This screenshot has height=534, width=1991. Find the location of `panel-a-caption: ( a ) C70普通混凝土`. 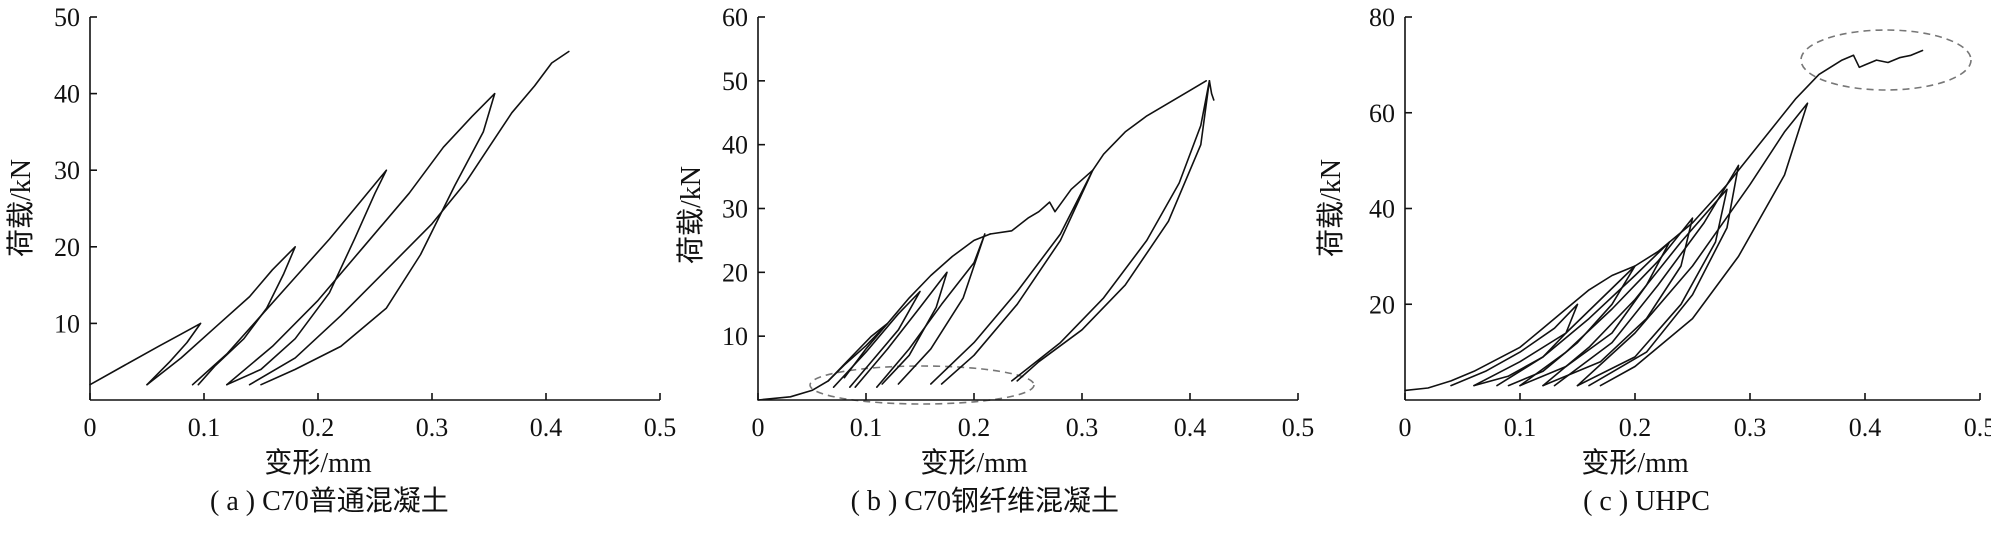

panel-a-caption: ( a ) C70普通混凝土 is located at coordinates (329, 501).